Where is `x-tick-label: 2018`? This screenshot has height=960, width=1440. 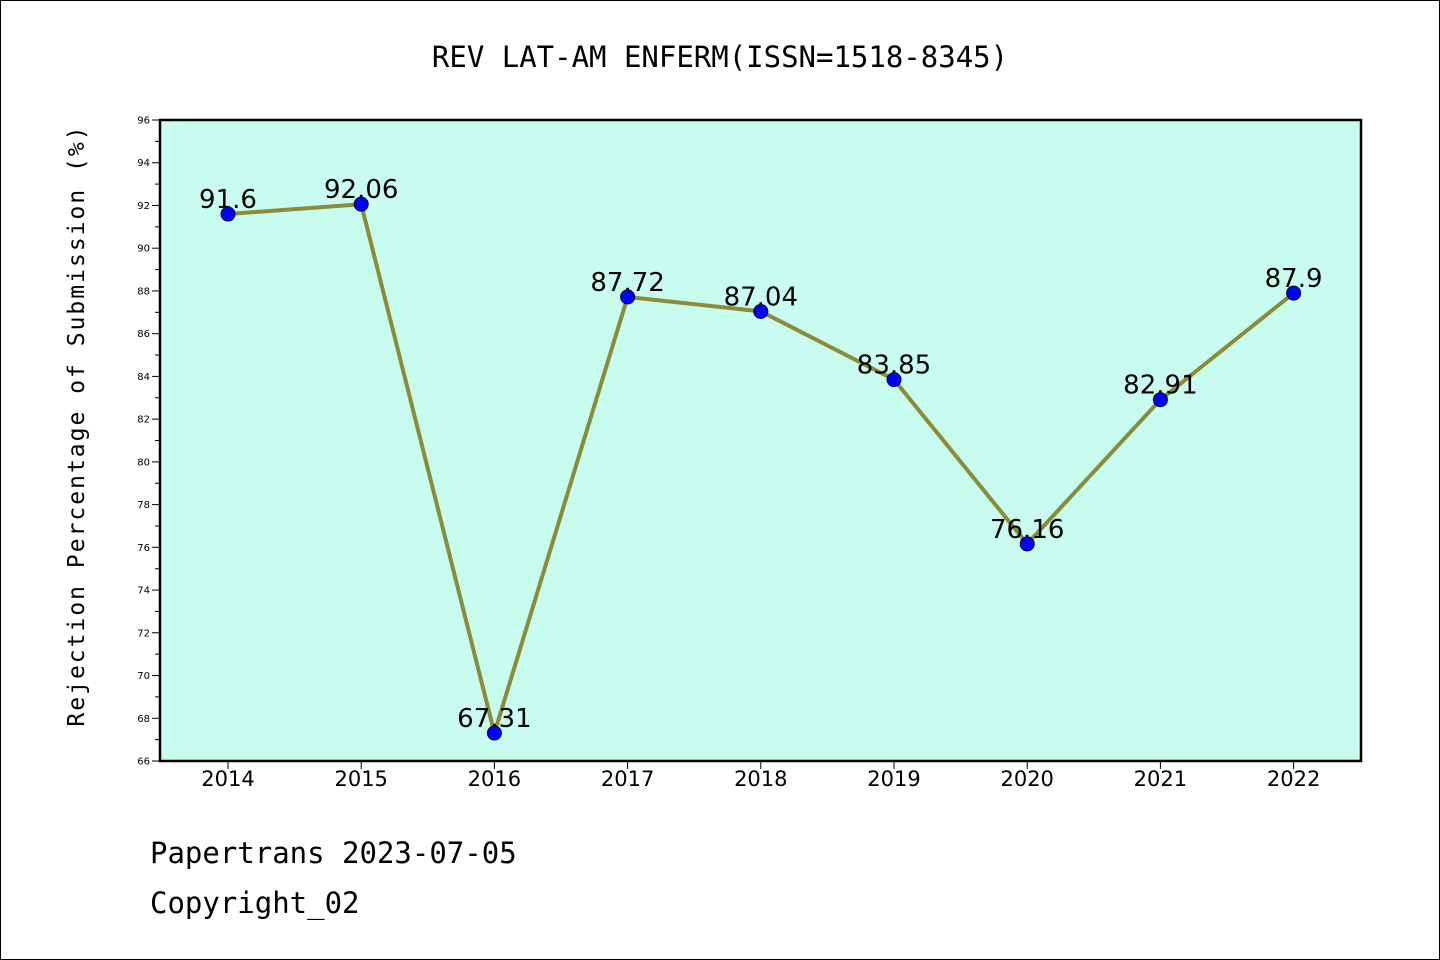
x-tick-label: 2018 is located at coordinates (760, 779).